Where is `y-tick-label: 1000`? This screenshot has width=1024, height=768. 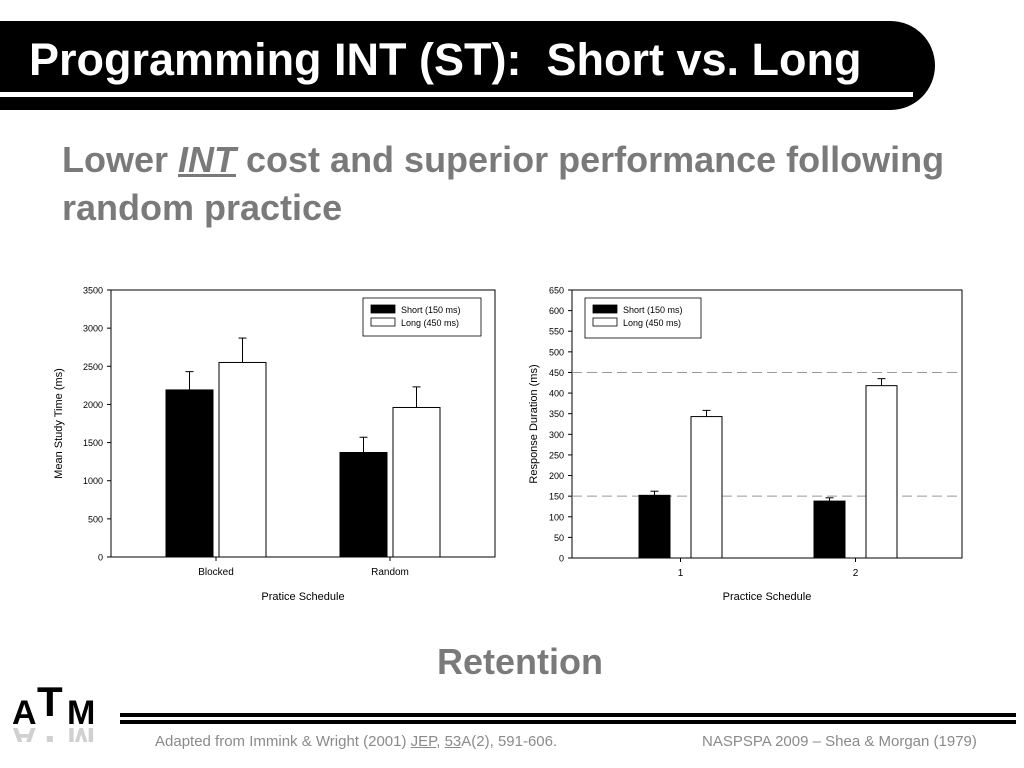
y-tick-label: 1000 is located at coordinates (93, 481).